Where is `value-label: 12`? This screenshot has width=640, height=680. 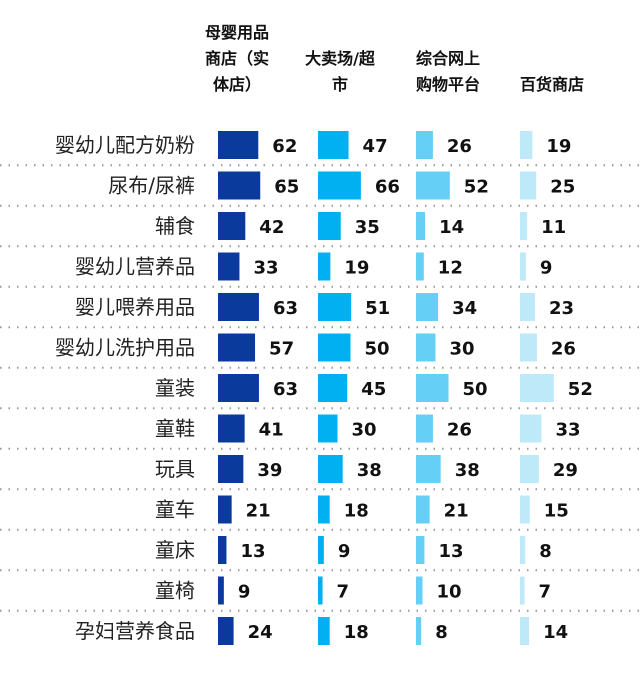 value-label: 12 is located at coordinates (450, 268).